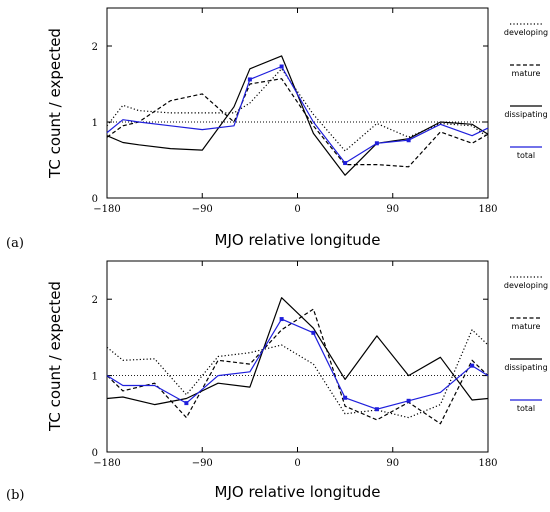  I want to click on series-line-dissipating, so click(297, 351).